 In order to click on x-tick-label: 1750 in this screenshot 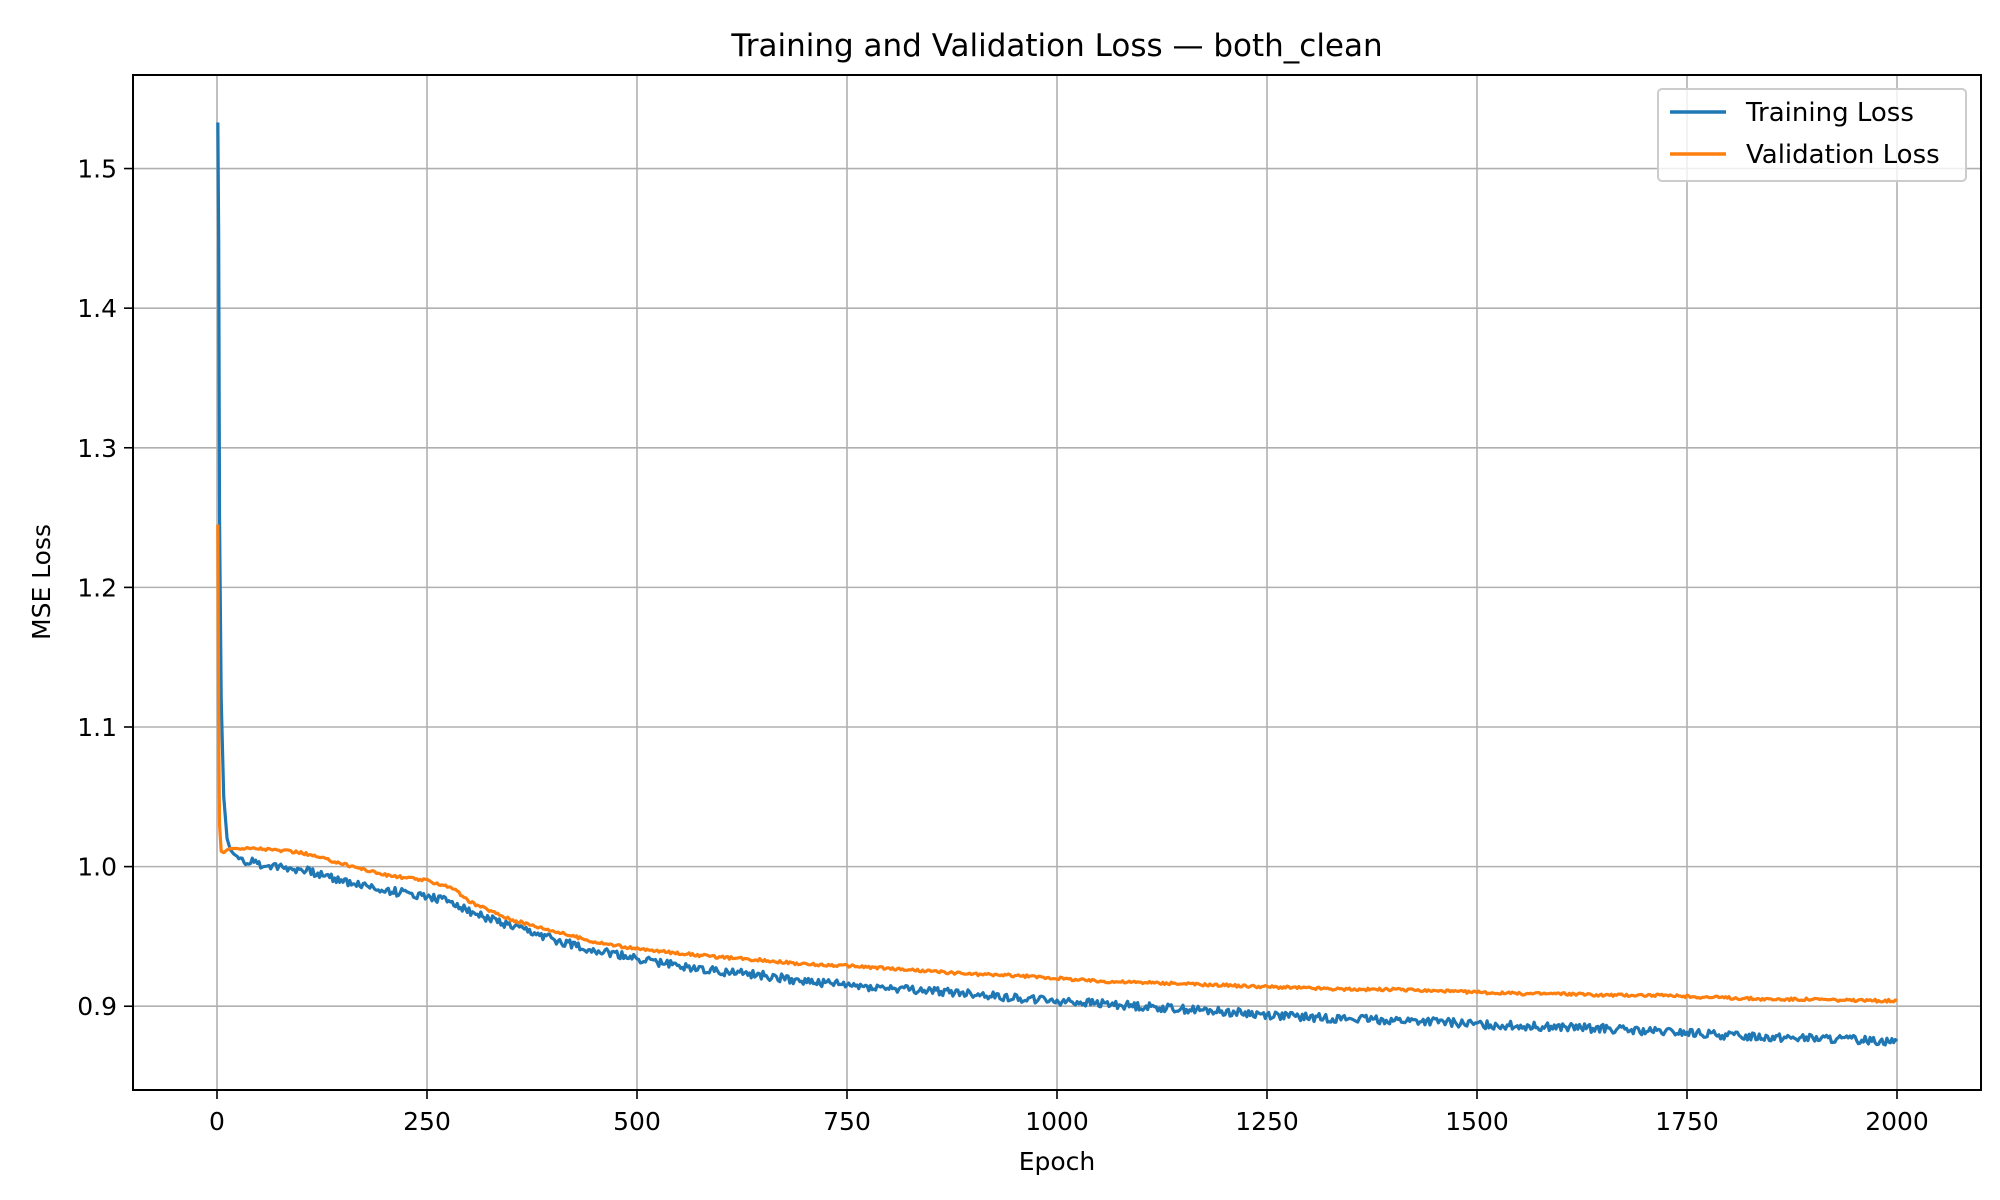, I will do `click(1687, 1121)`.